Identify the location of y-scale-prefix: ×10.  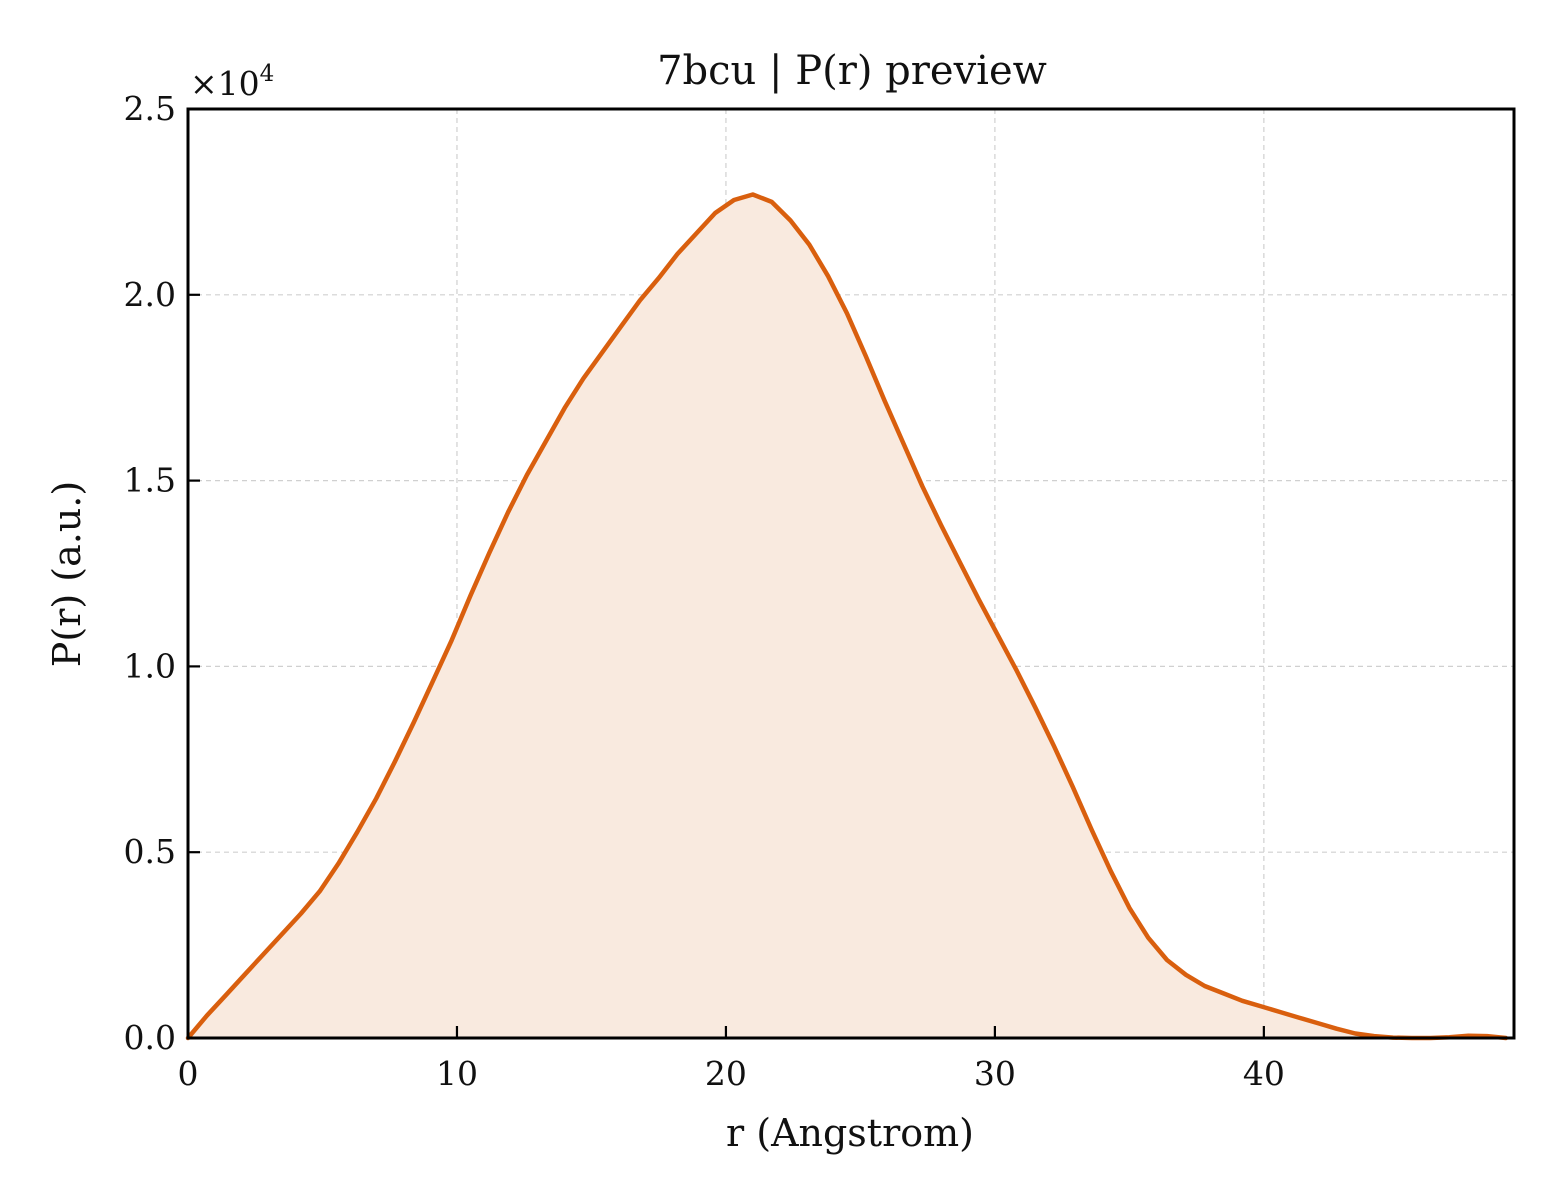
(225, 83).